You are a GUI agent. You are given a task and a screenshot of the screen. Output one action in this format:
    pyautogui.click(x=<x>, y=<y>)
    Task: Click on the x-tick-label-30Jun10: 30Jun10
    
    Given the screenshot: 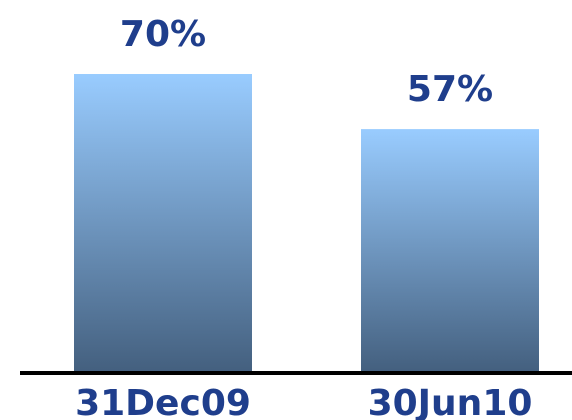 What is the action you would take?
    pyautogui.click(x=450, y=401)
    